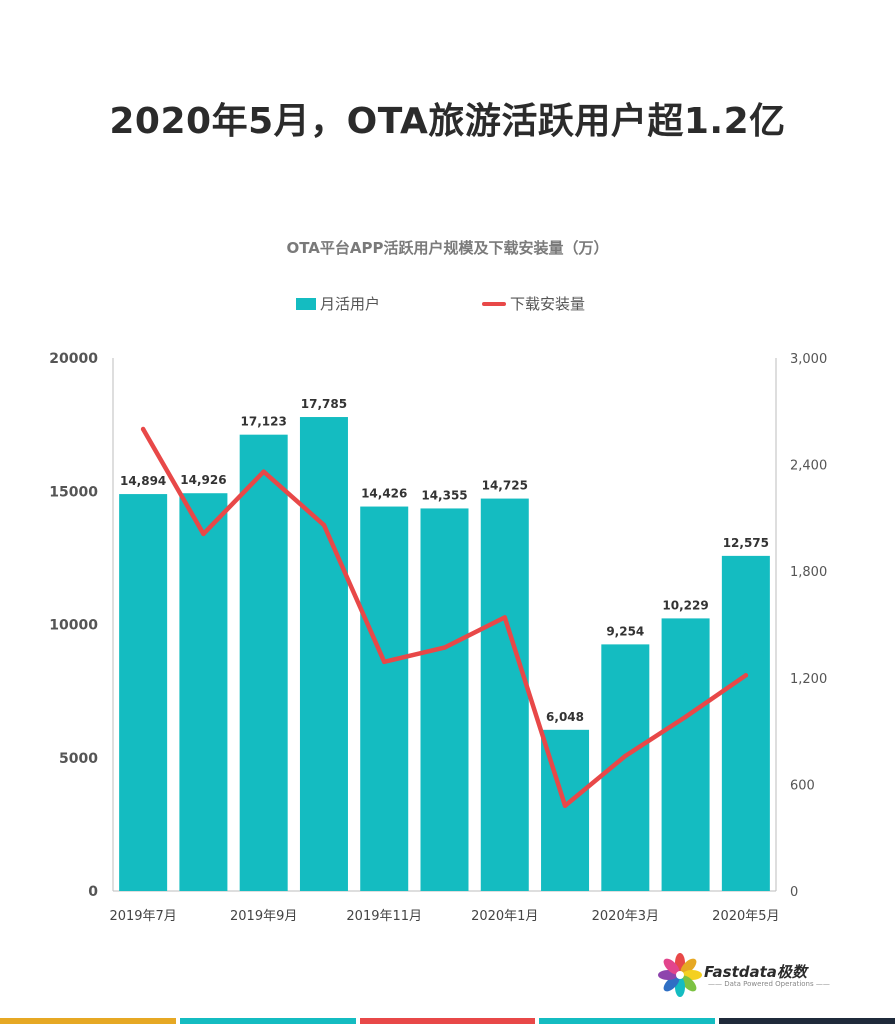  What do you see at coordinates (203, 480) in the screenshot?
I see `bar-value-label: 14,926` at bounding box center [203, 480].